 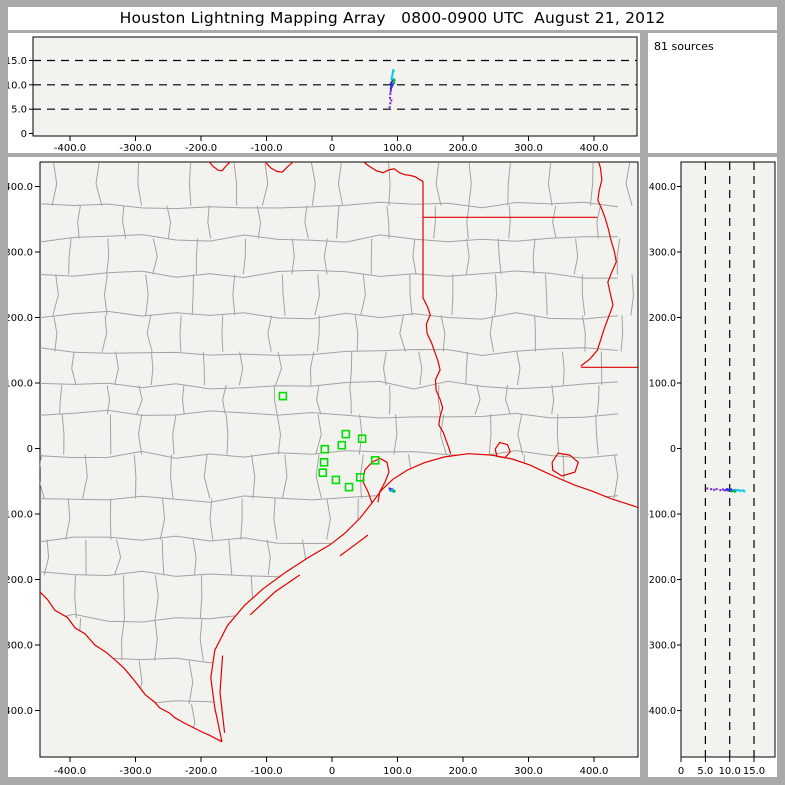 I want to click on lma-station-marker, so click(x=323, y=473).